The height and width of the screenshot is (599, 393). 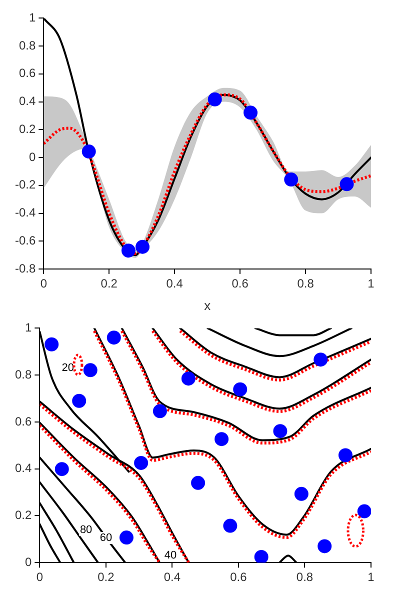 I want to click on annotation: 40, so click(x=170, y=556).